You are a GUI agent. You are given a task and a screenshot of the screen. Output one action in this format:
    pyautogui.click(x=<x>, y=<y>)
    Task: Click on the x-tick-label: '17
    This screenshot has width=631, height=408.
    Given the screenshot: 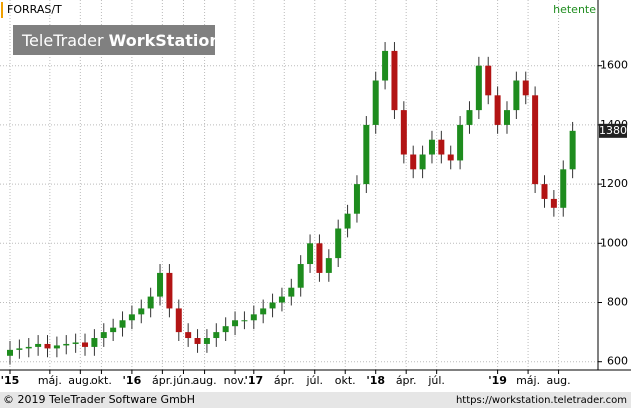 What is the action you would take?
    pyautogui.click(x=253, y=380)
    